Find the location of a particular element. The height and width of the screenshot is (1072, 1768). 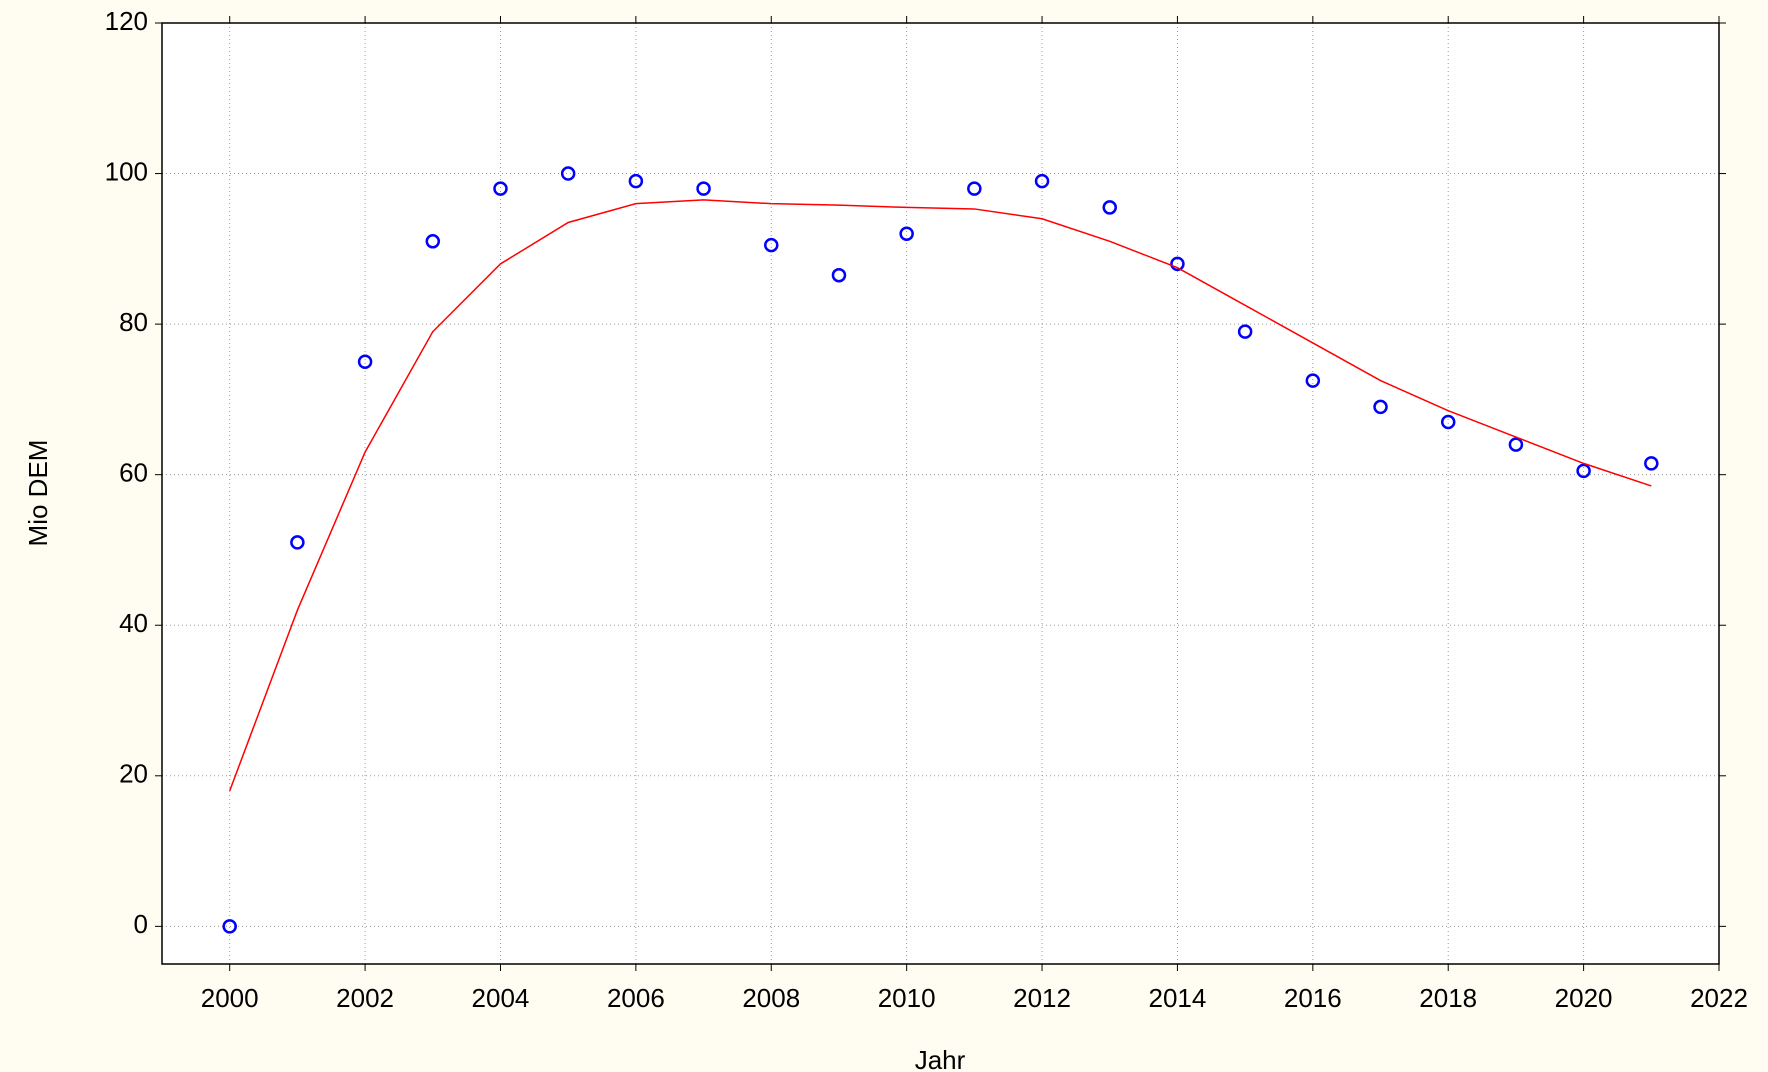

y-tick-label: 120 is located at coordinates (126, 21).